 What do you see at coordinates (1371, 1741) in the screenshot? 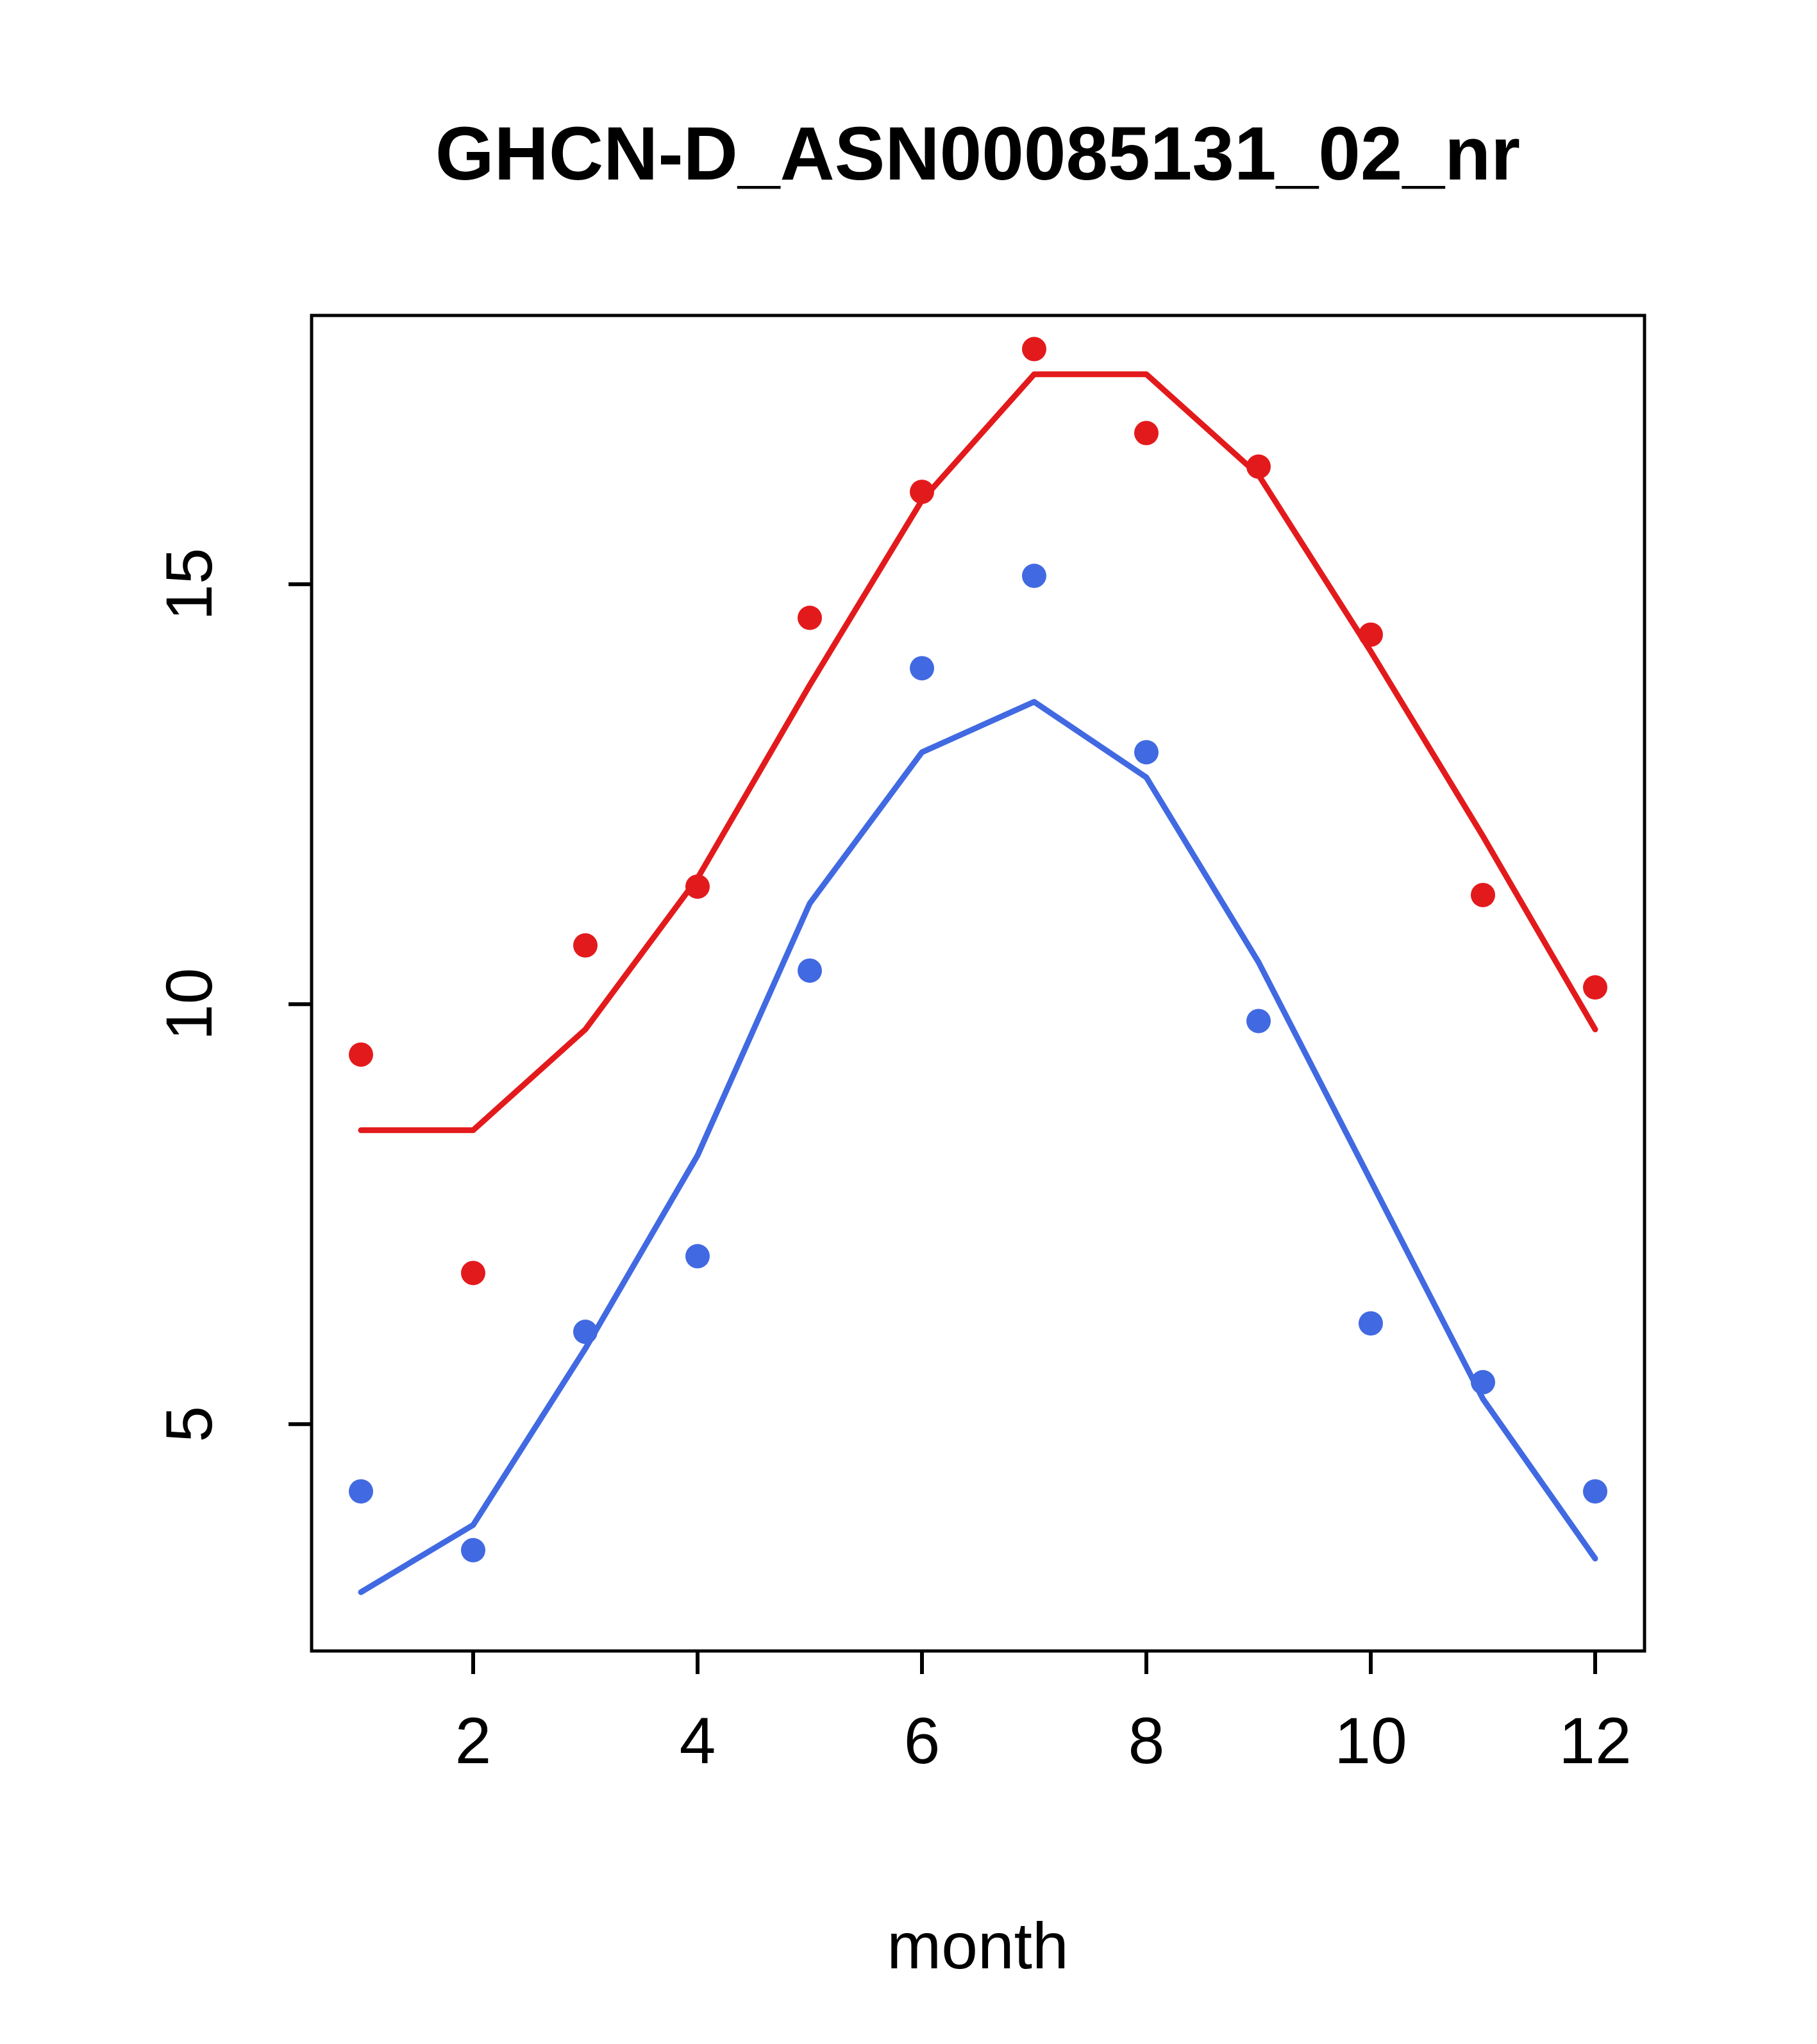
I see `x-tick-label: 10` at bounding box center [1371, 1741].